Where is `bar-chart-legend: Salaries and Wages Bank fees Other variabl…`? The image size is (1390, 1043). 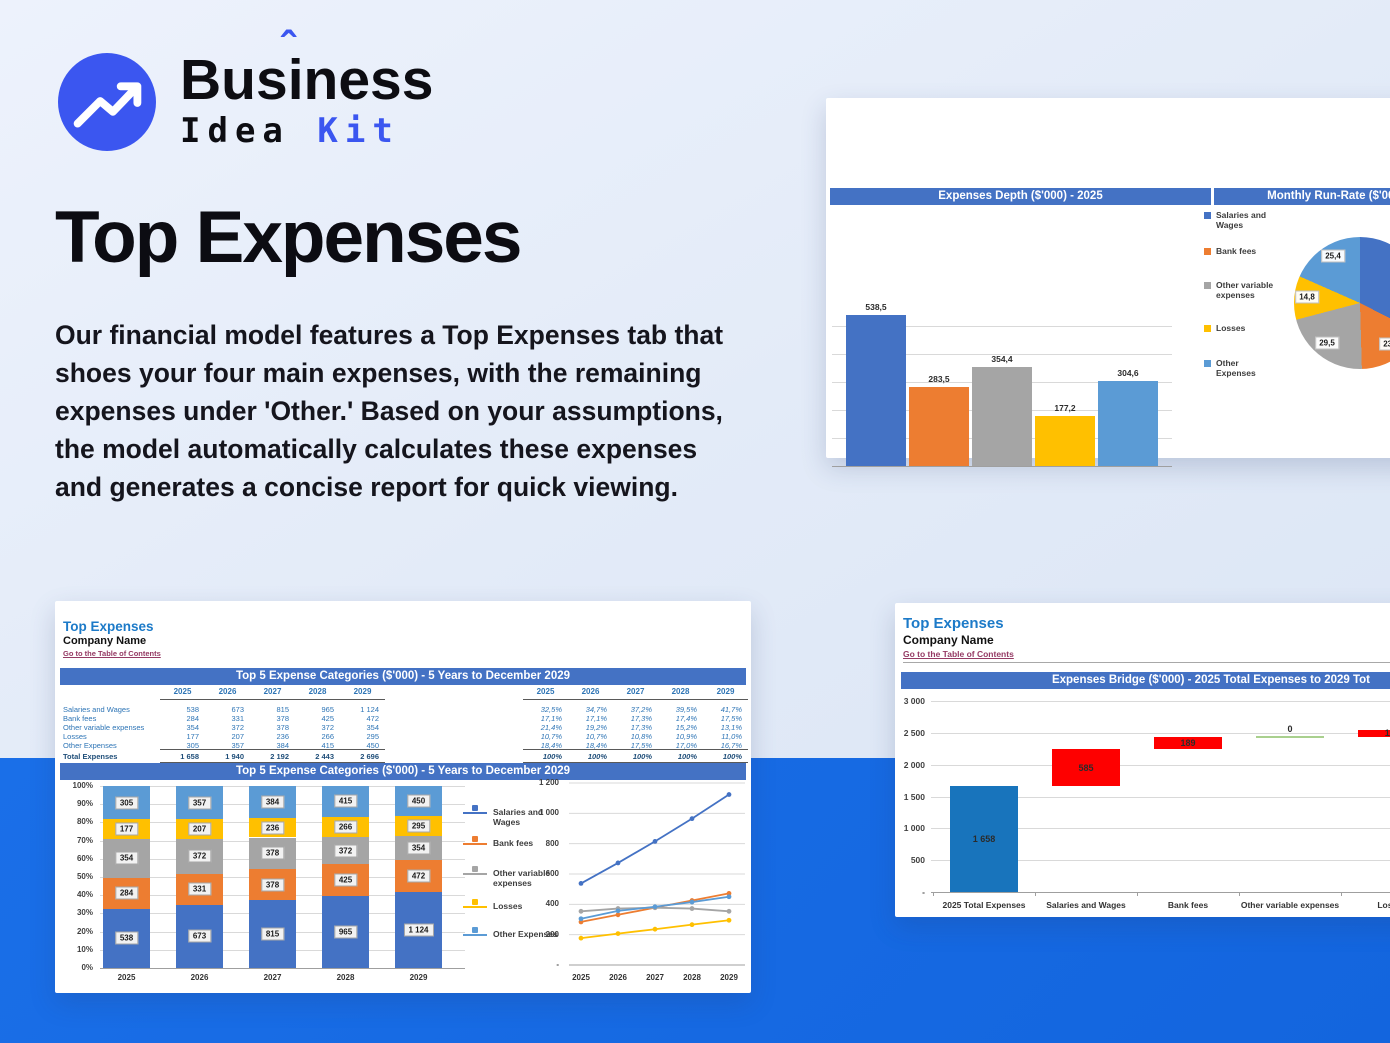 bar-chart-legend: Salaries and Wages Bank fees Other variabl… is located at coordinates (1249, 335).